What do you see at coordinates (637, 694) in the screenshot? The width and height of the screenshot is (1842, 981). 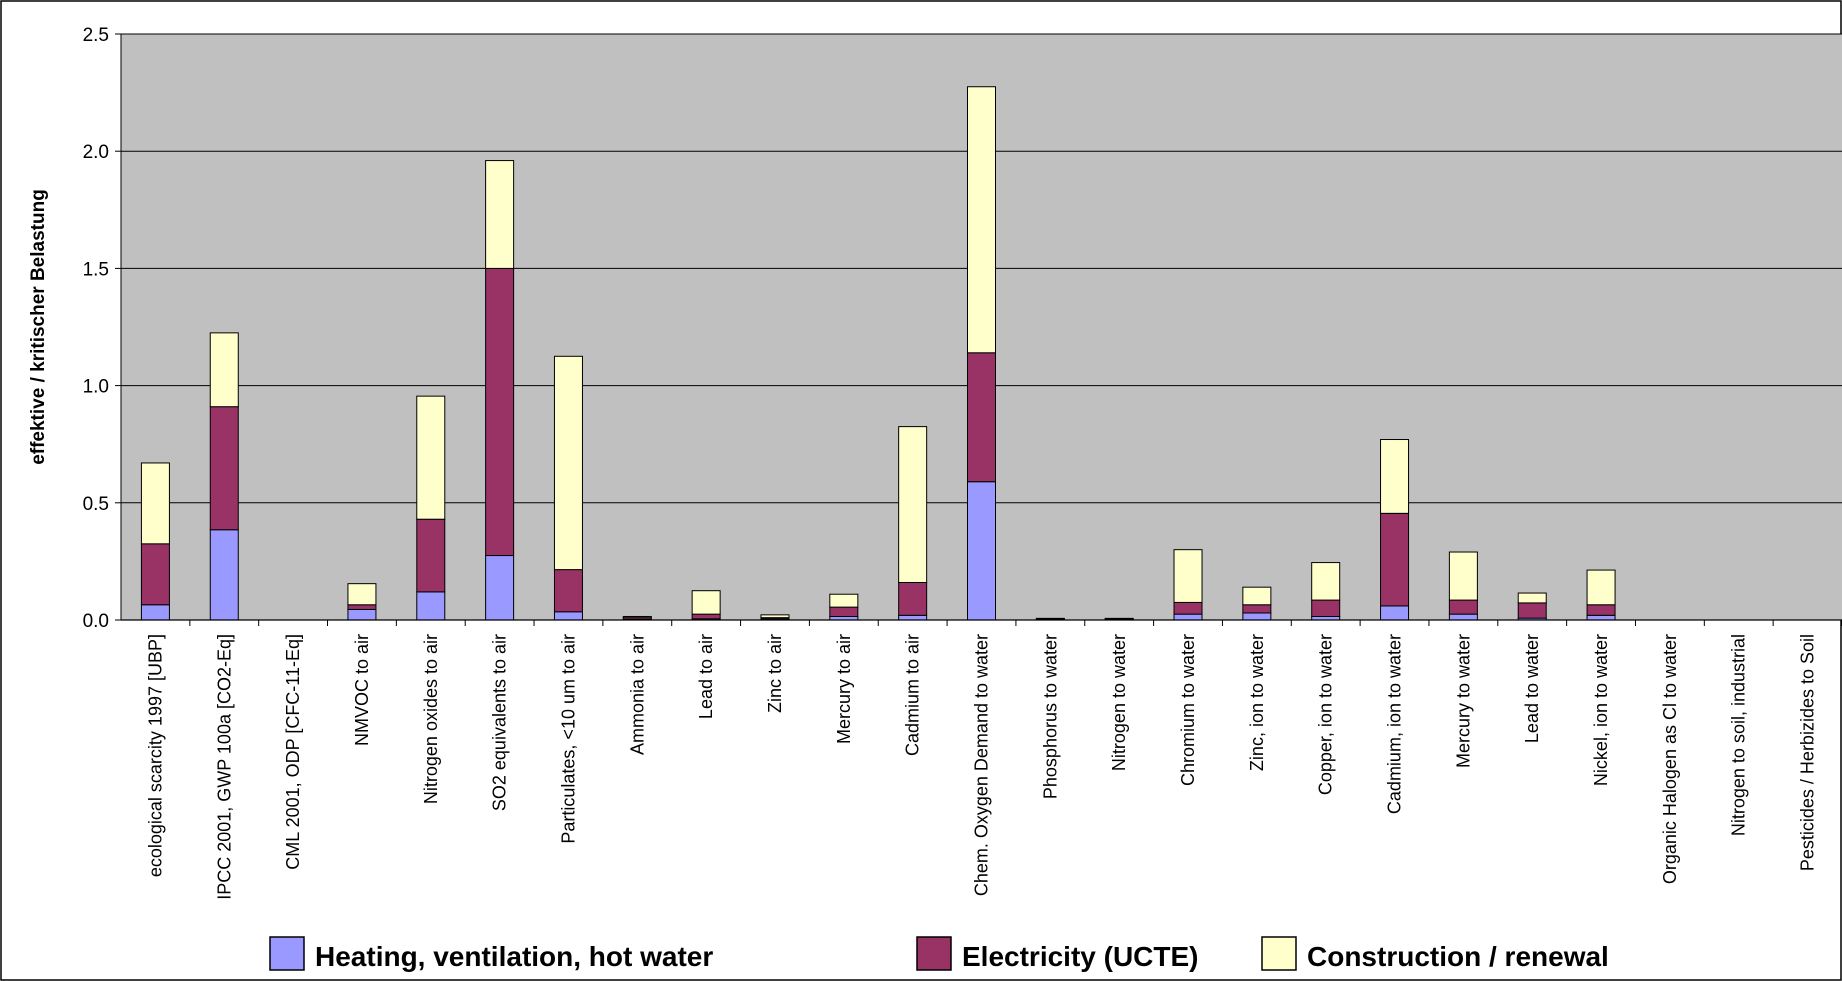 I see `x-tick-label: Ammonia to air` at bounding box center [637, 694].